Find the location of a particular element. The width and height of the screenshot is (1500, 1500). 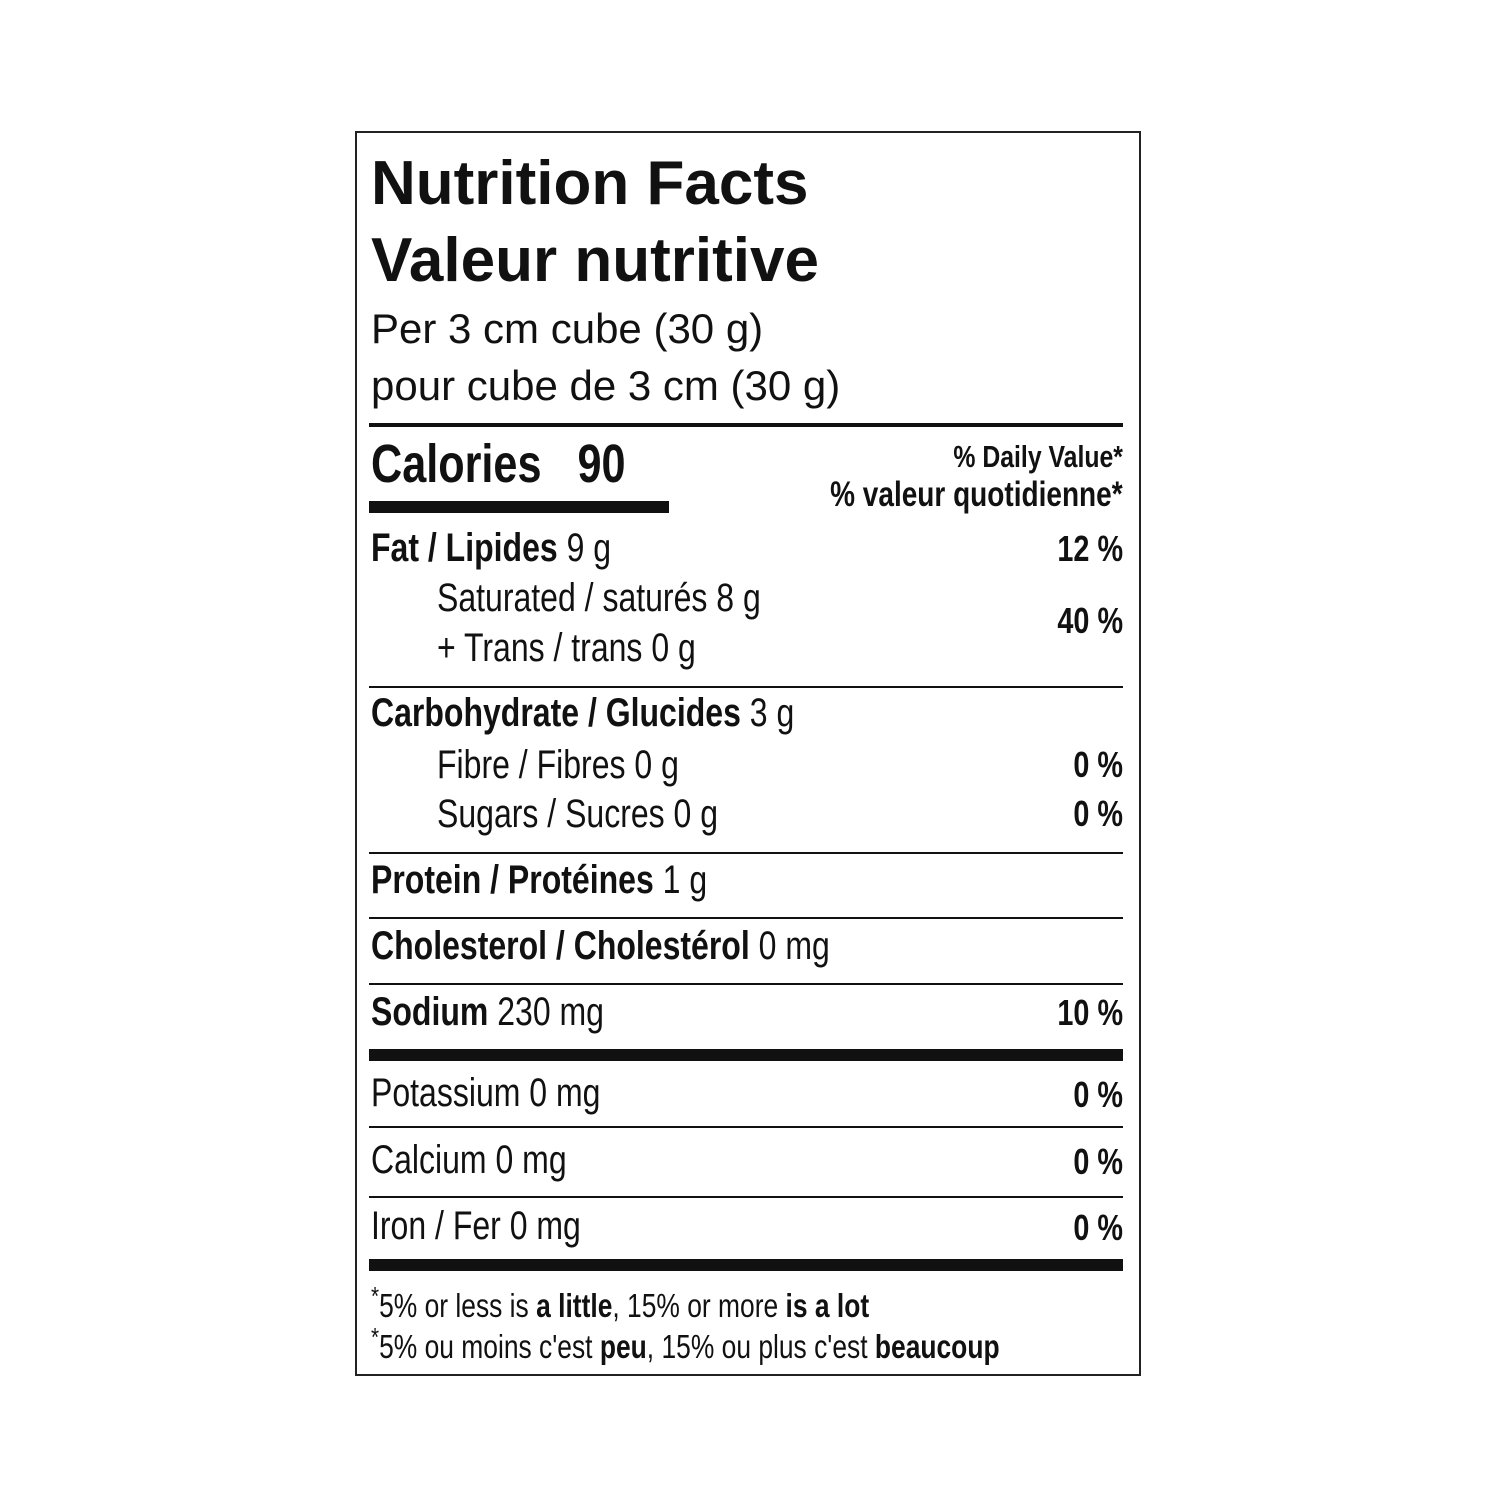

potassium-label: Potassium 0 mg is located at coordinates (486, 1093).